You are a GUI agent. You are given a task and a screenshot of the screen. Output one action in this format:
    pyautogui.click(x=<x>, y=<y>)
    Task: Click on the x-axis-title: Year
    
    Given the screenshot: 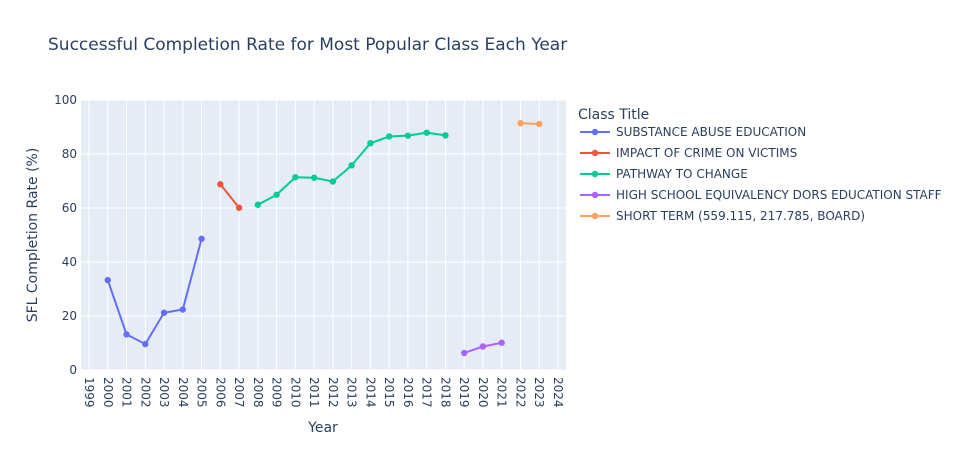 What is the action you would take?
    pyautogui.click(x=322, y=428)
    